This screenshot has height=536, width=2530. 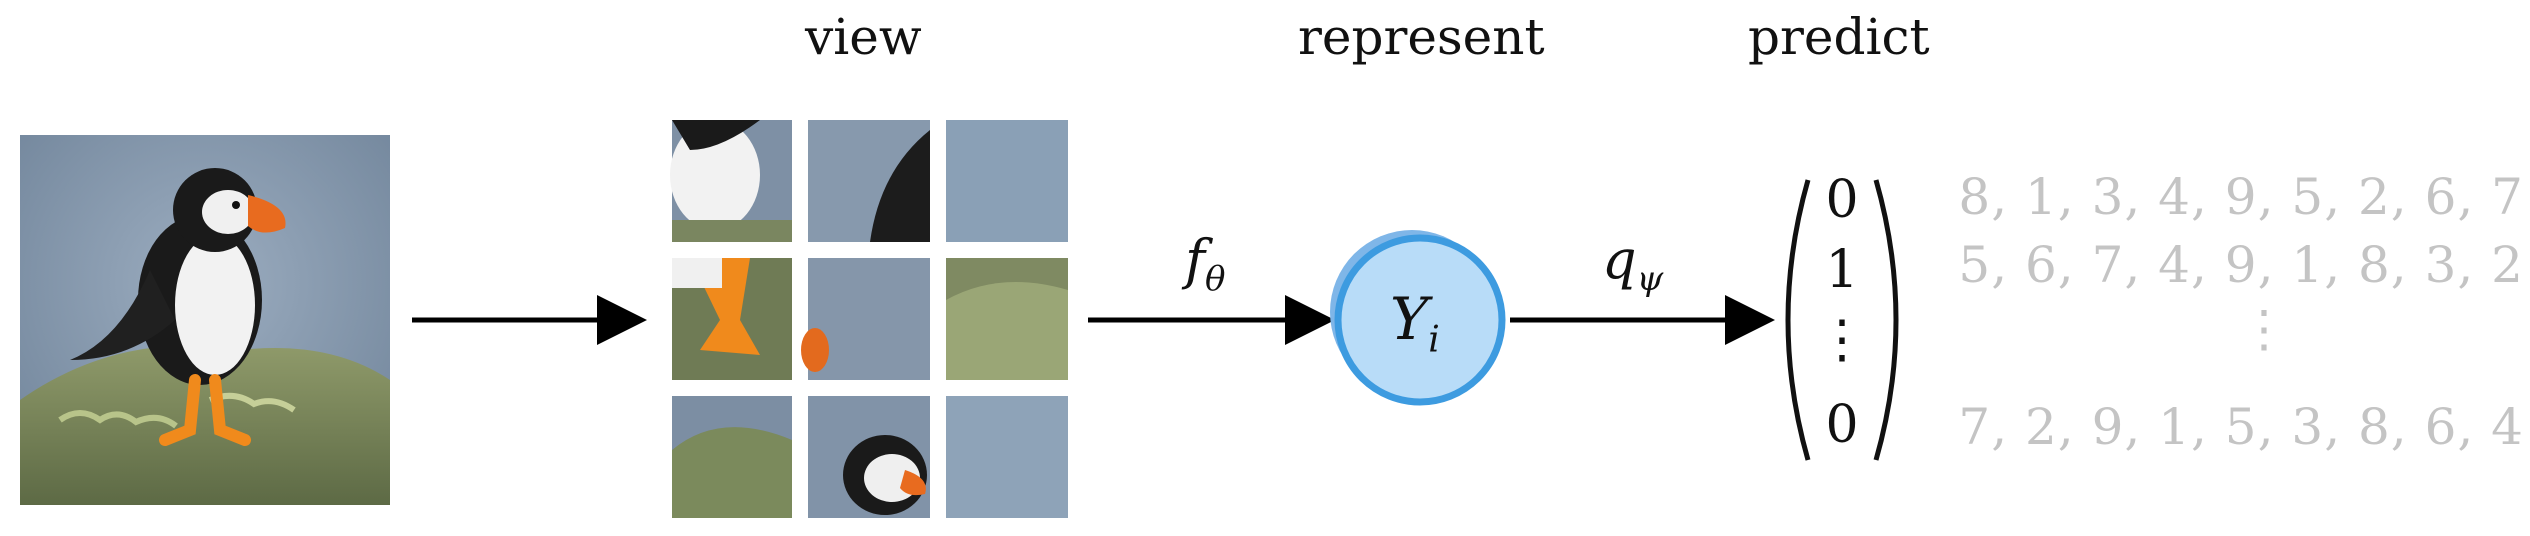 I want to click on node-label: Yi, so click(x=1415, y=323).